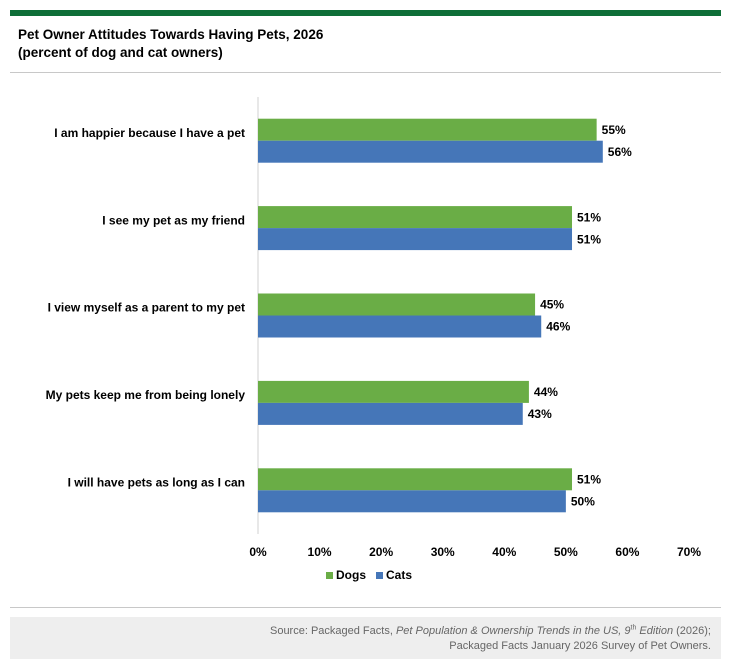  What do you see at coordinates (320, 552) in the screenshot?
I see `x-tick-label: 10%` at bounding box center [320, 552].